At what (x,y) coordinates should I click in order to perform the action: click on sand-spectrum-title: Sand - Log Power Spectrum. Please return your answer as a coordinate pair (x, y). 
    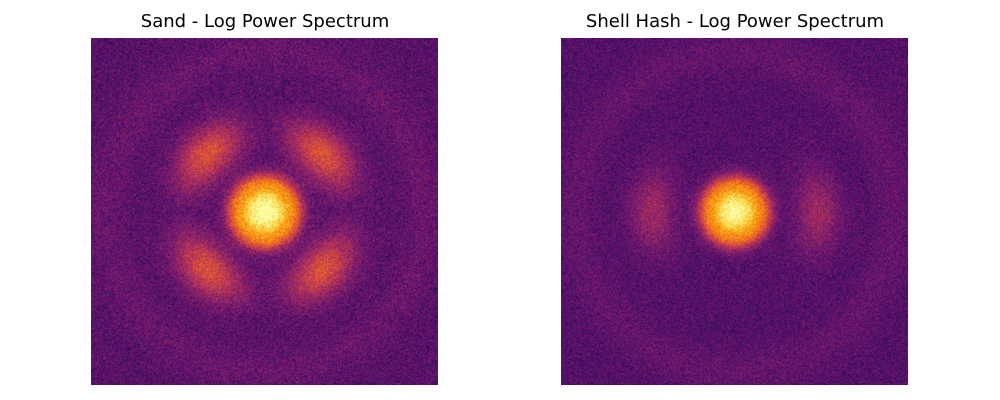
    Looking at the image, I should click on (265, 21).